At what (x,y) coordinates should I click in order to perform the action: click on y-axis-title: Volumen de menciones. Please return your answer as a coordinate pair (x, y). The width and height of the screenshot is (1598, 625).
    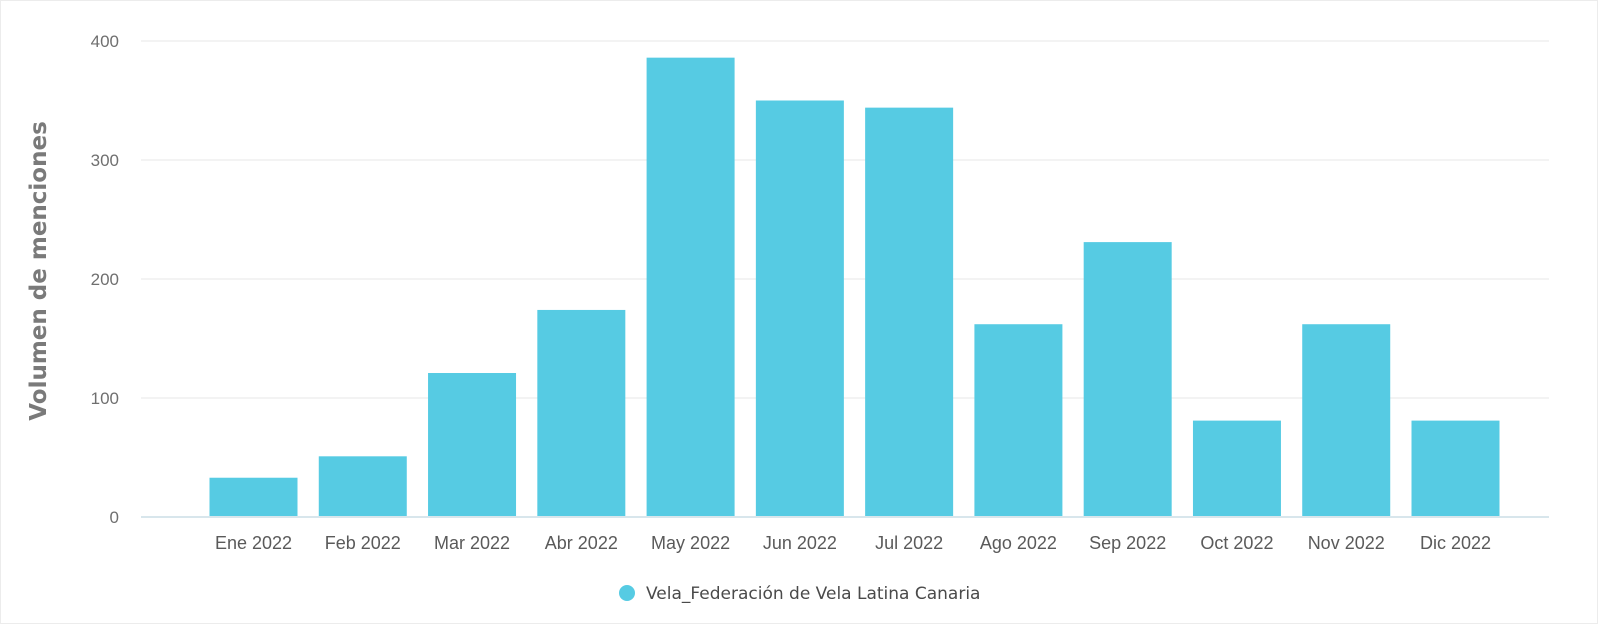
    Looking at the image, I should click on (39, 271).